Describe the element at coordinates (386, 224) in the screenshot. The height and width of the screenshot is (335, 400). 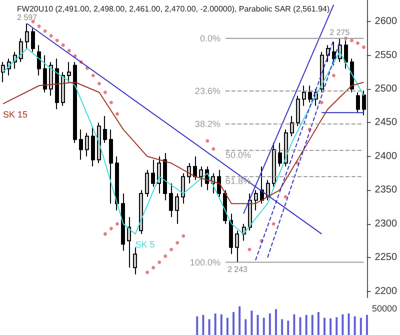
I see `y-tick-label: 2300` at that location.